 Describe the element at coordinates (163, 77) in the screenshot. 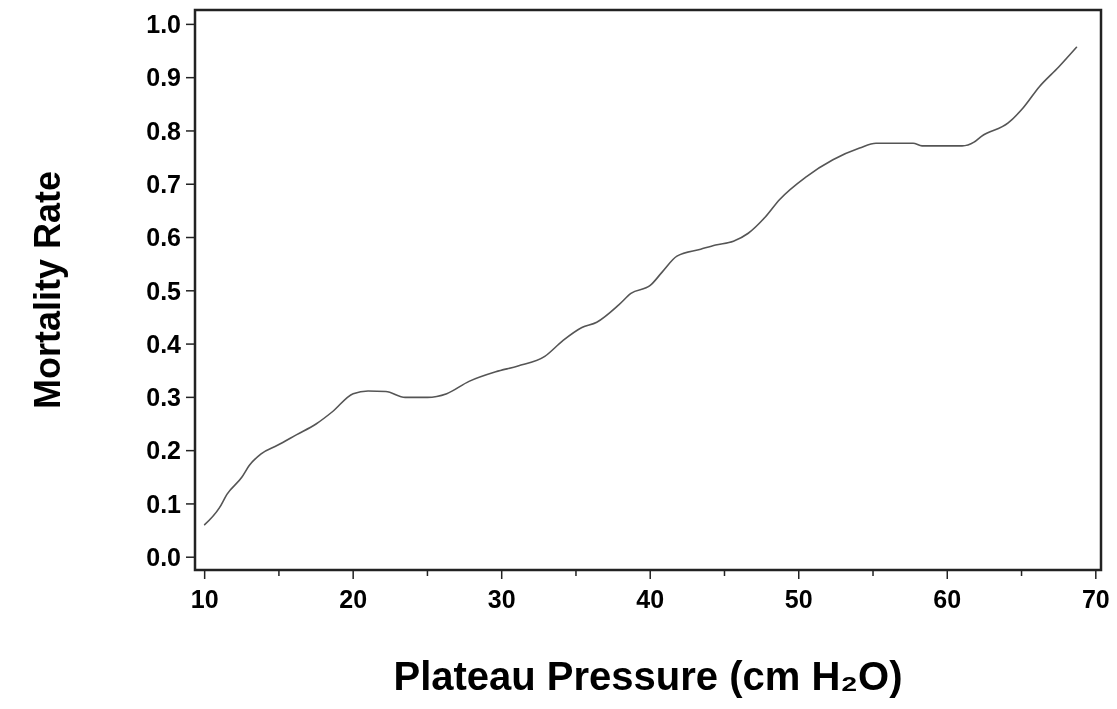

I see `y-tick-label: 0.9` at that location.